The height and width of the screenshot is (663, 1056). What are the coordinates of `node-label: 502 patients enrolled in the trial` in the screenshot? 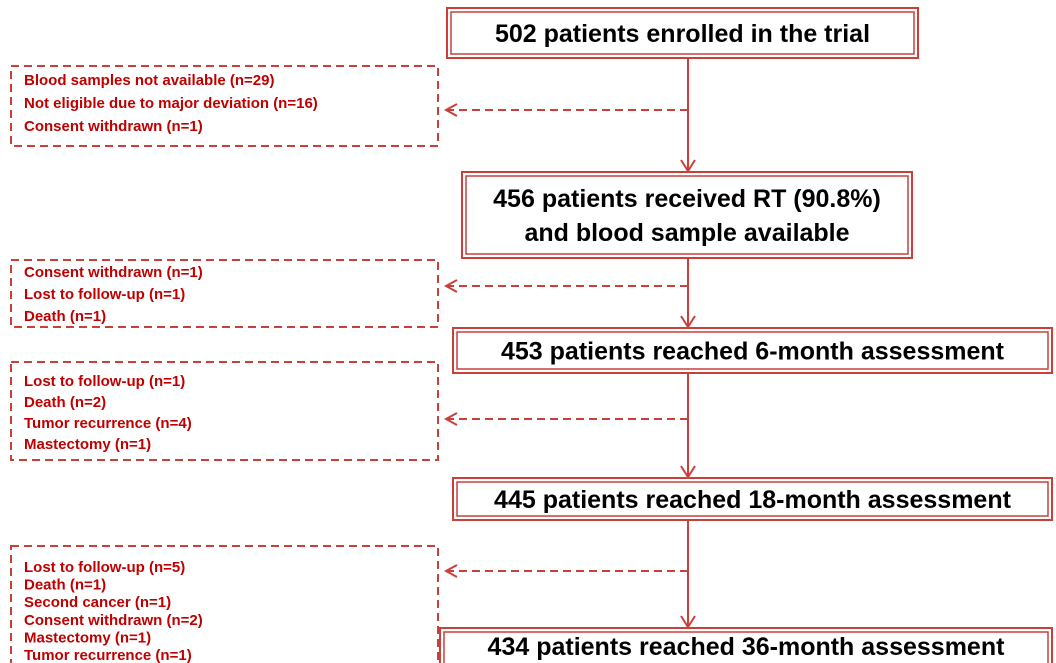 It's located at (682, 34).